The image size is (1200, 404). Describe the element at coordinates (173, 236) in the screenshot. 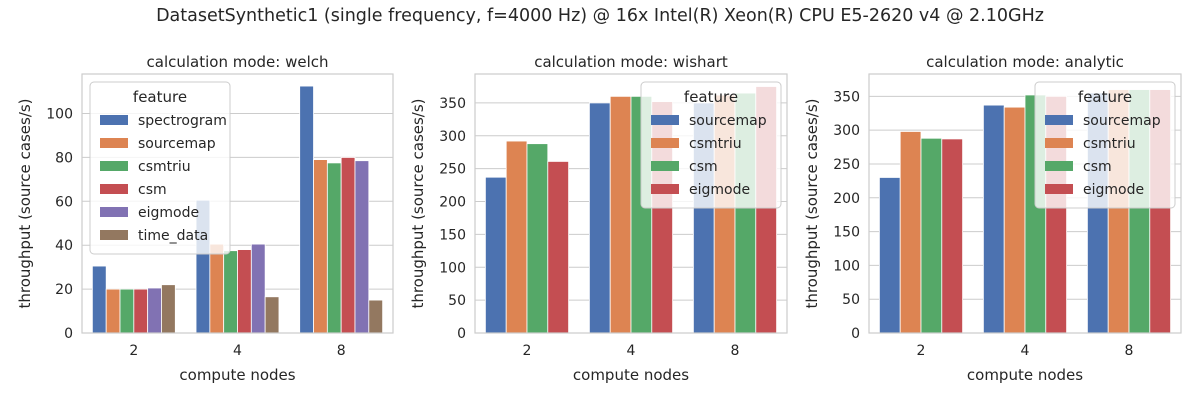

I see `legend-label-time_data: time_data` at that location.